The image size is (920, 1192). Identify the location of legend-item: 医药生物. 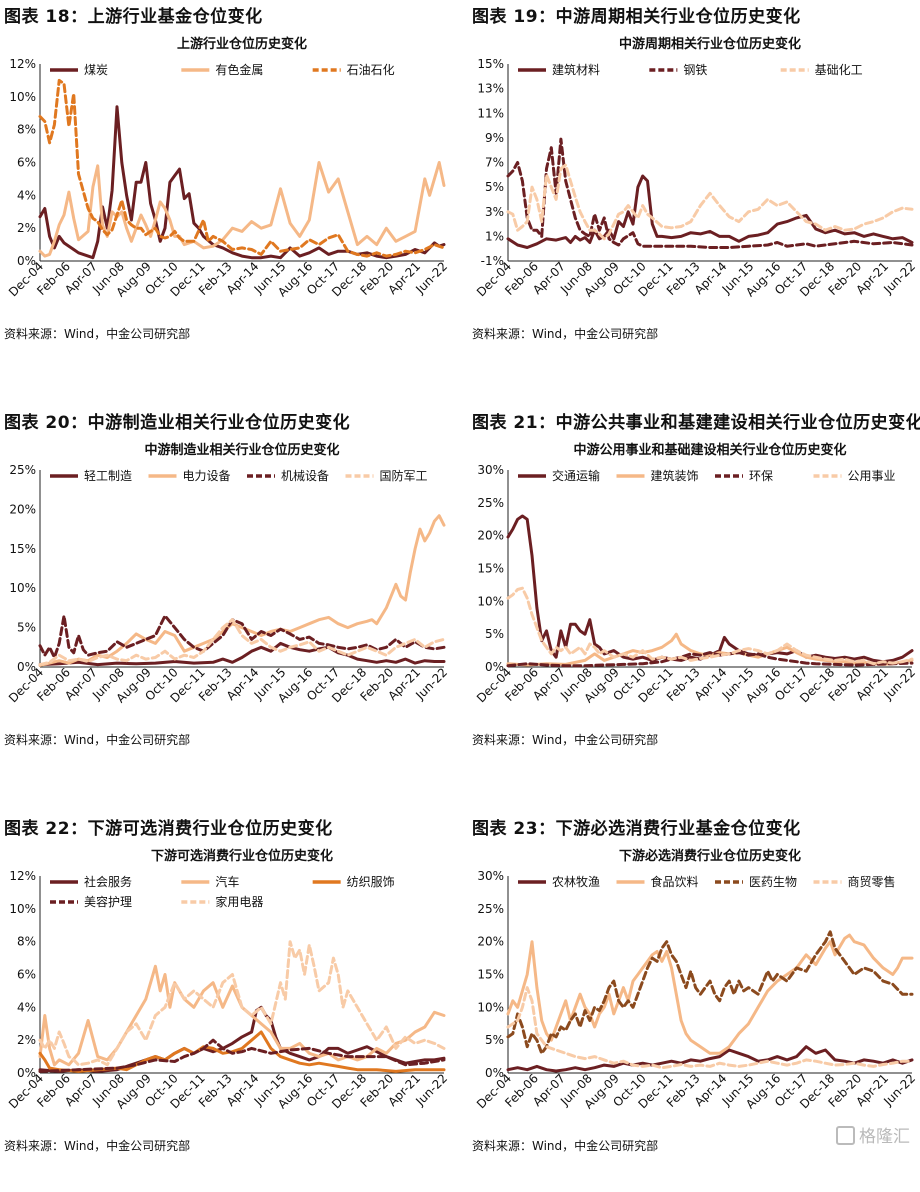
(756, 882).